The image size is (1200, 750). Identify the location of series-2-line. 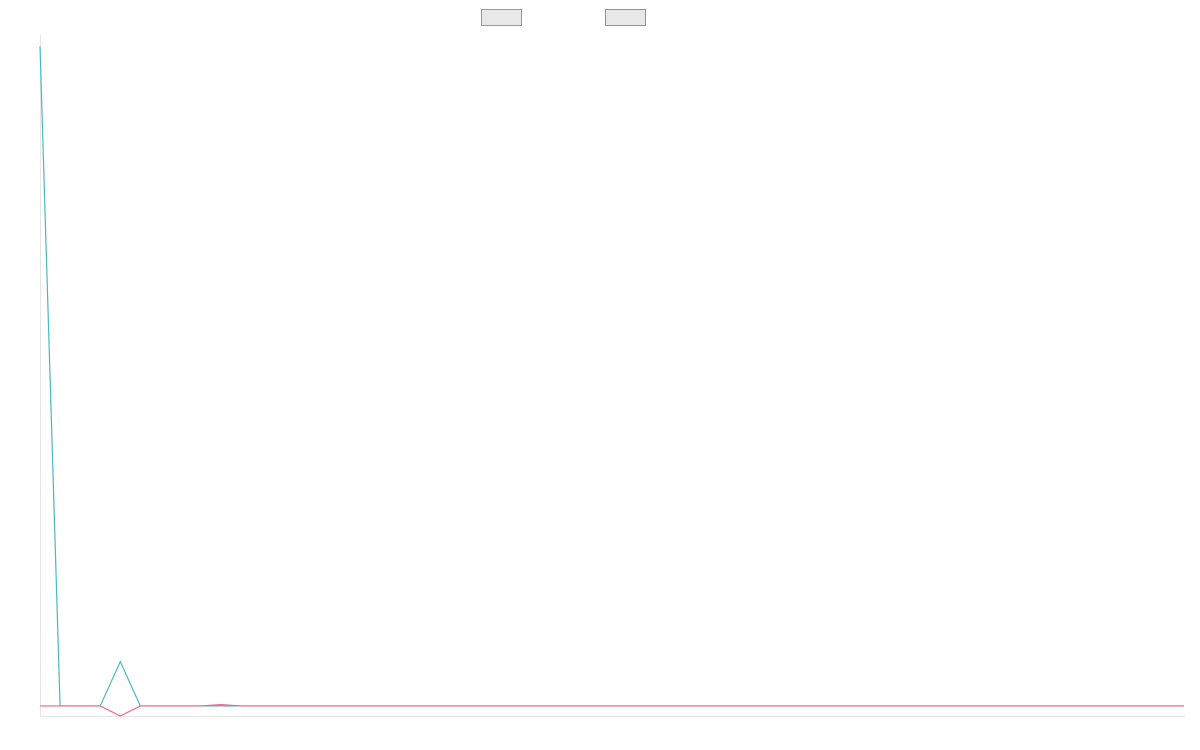
(612, 710).